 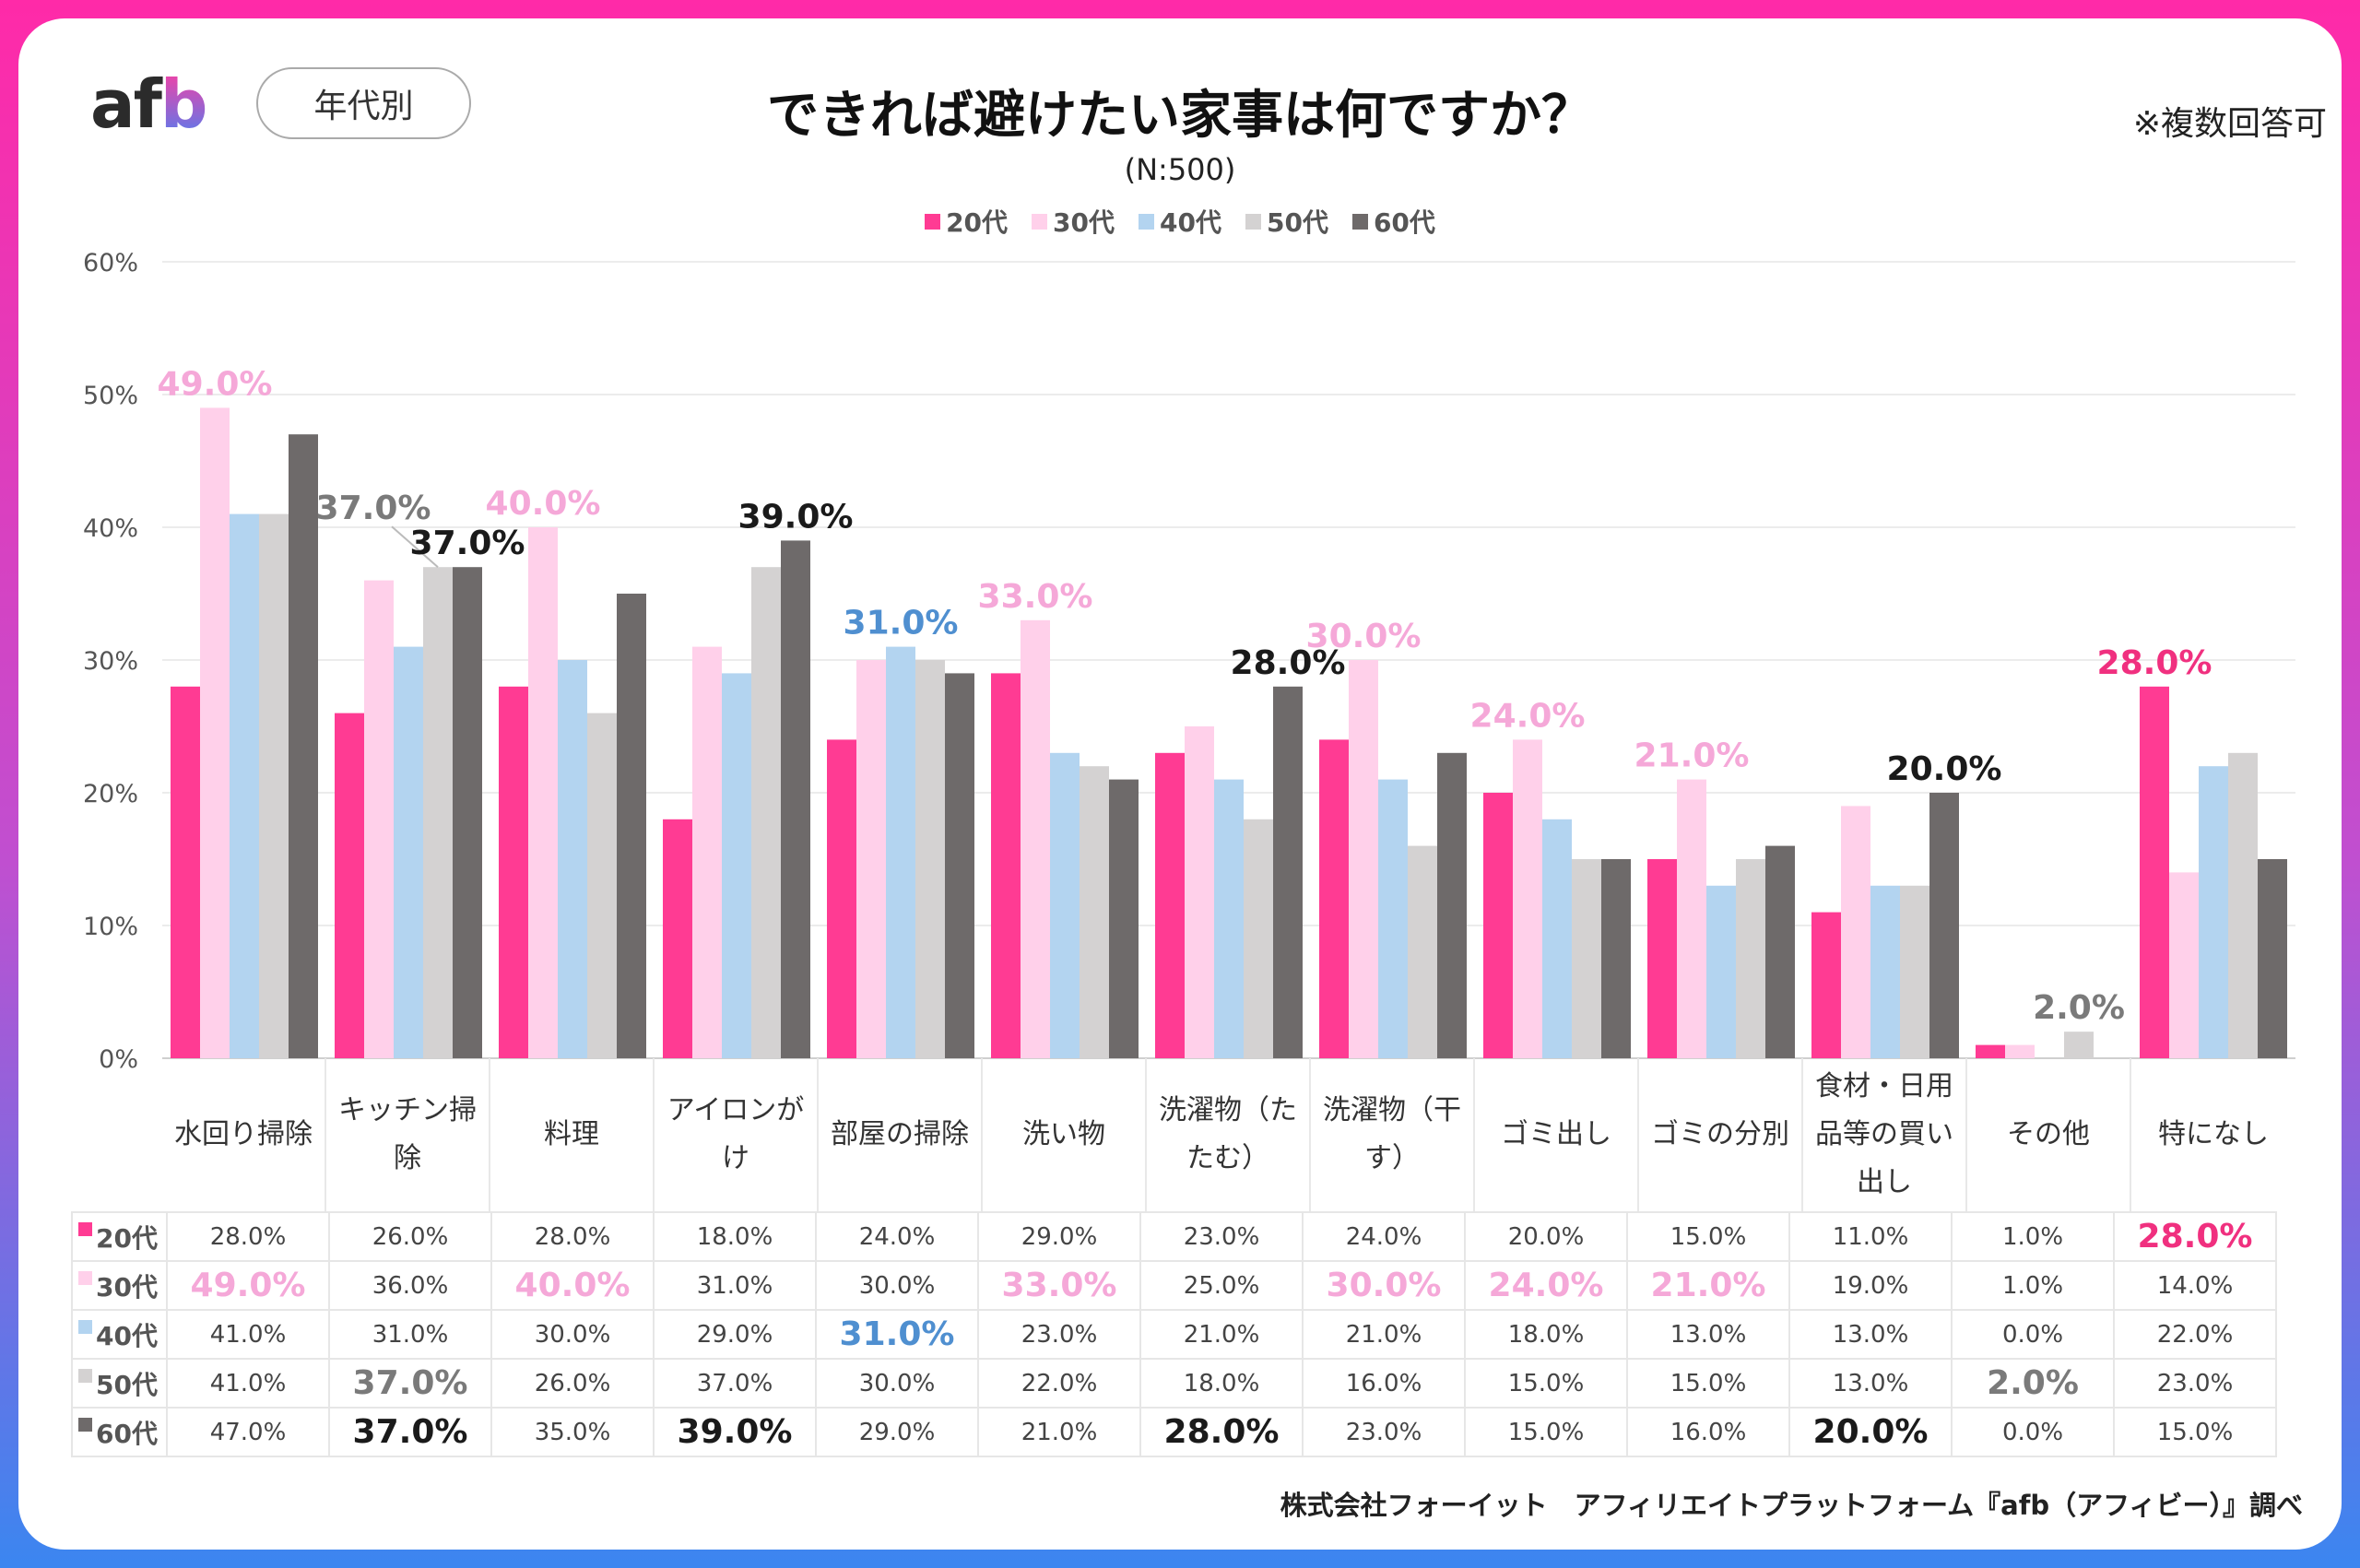 What do you see at coordinates (110, 528) in the screenshot?
I see `y-tick-label: 40%` at bounding box center [110, 528].